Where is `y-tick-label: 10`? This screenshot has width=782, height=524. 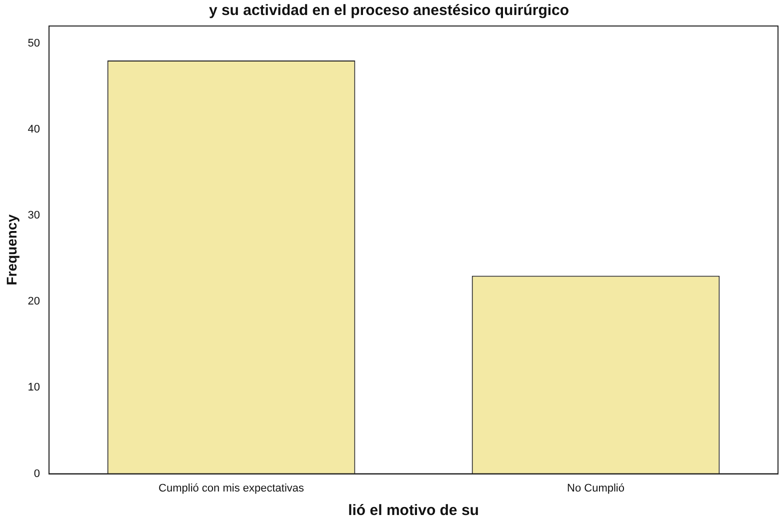 y-tick-label: 10 is located at coordinates (34, 388).